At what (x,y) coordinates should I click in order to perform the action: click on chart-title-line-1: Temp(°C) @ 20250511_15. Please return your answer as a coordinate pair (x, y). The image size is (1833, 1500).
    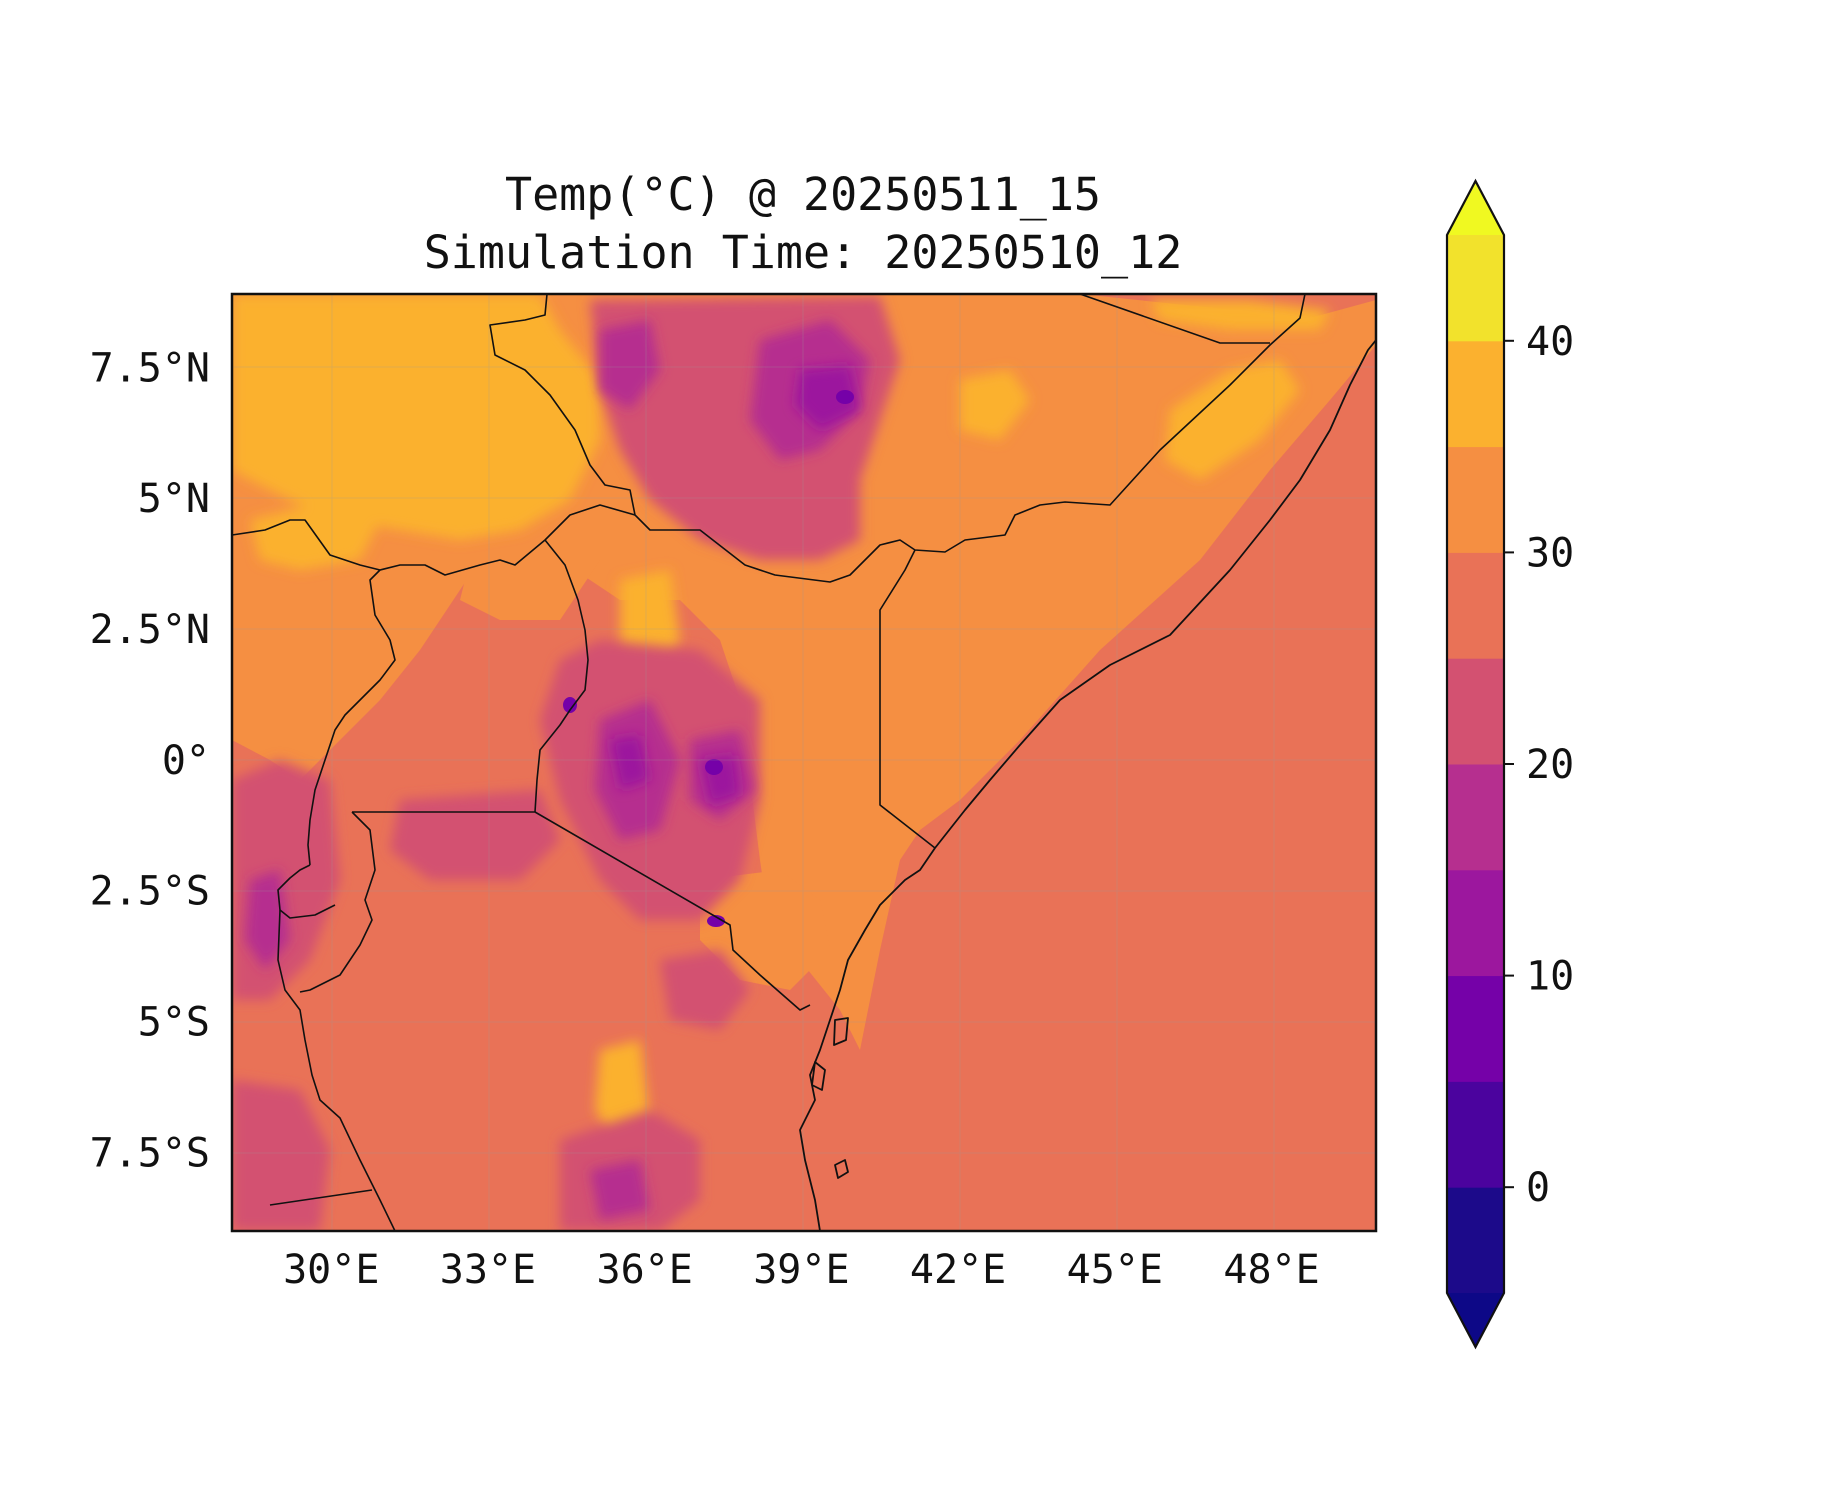
    Looking at the image, I should click on (803, 194).